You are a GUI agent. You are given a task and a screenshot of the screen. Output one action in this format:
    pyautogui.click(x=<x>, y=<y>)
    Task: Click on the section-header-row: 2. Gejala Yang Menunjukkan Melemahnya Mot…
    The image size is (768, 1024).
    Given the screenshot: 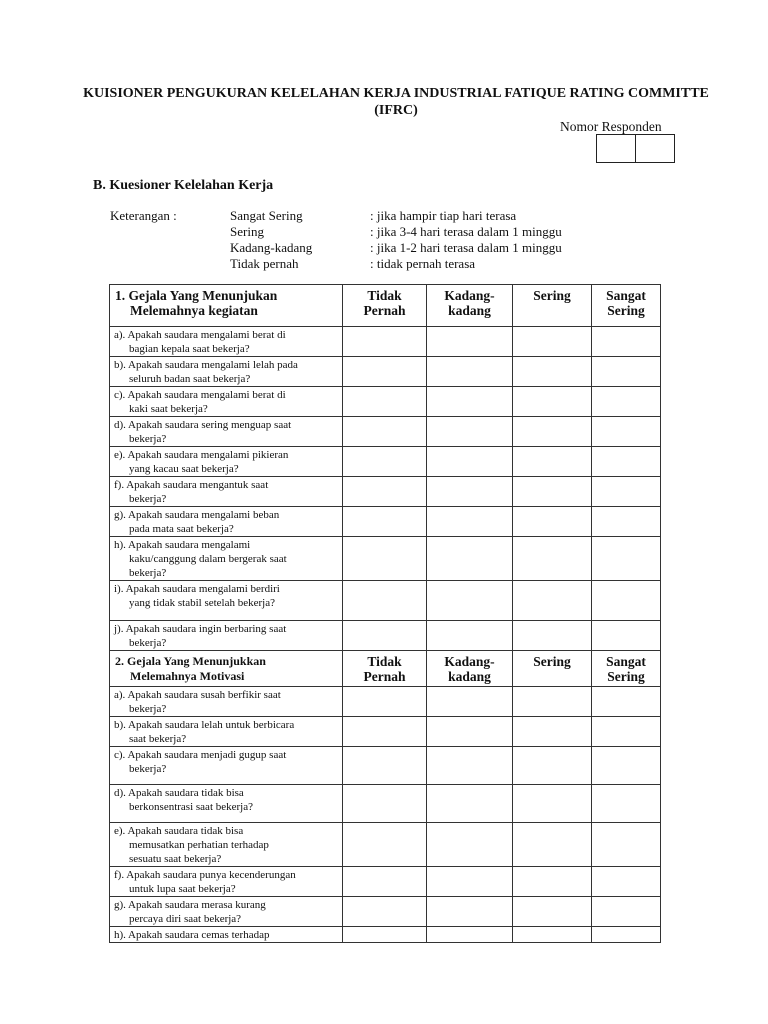 What is the action you would take?
    pyautogui.click(x=385, y=668)
    